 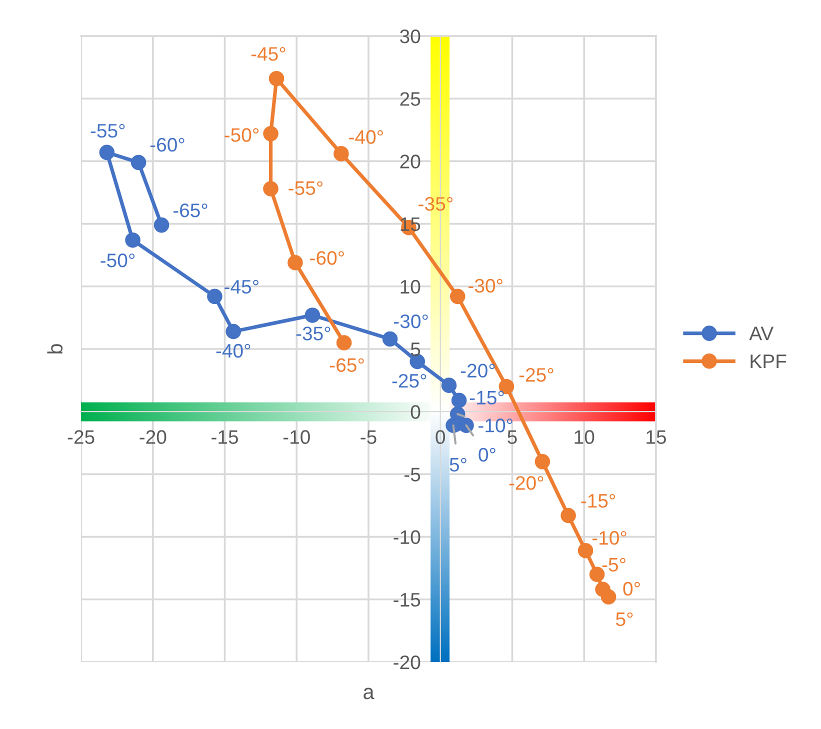 I want to click on y-tick-label: -20, so click(x=407, y=662).